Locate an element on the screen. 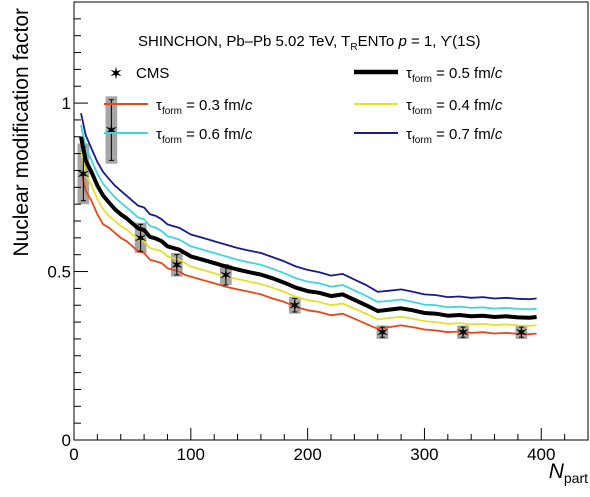 The height and width of the screenshot is (497, 590). y-axis-label: Nuclear modification factor is located at coordinates (21, 132).